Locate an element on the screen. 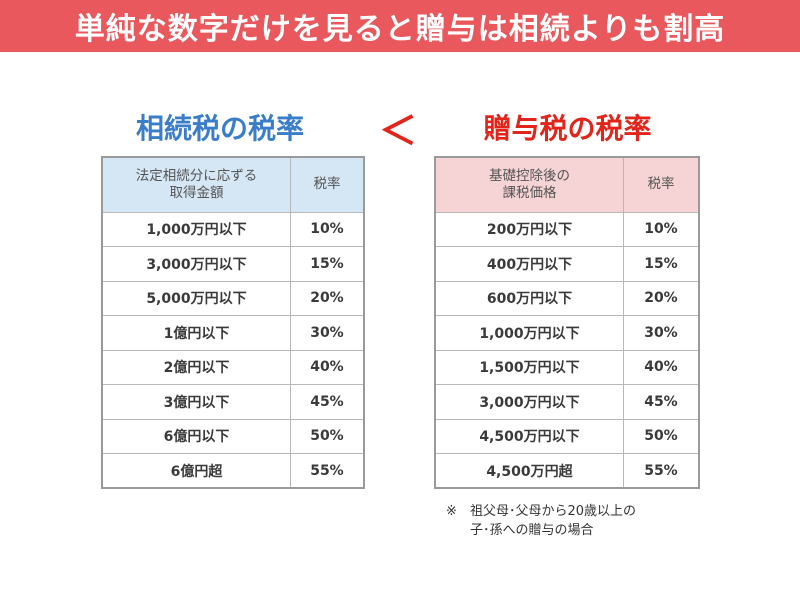 The height and width of the screenshot is (600, 800). table-row: 5,000万円以下 20% is located at coordinates (233, 298).